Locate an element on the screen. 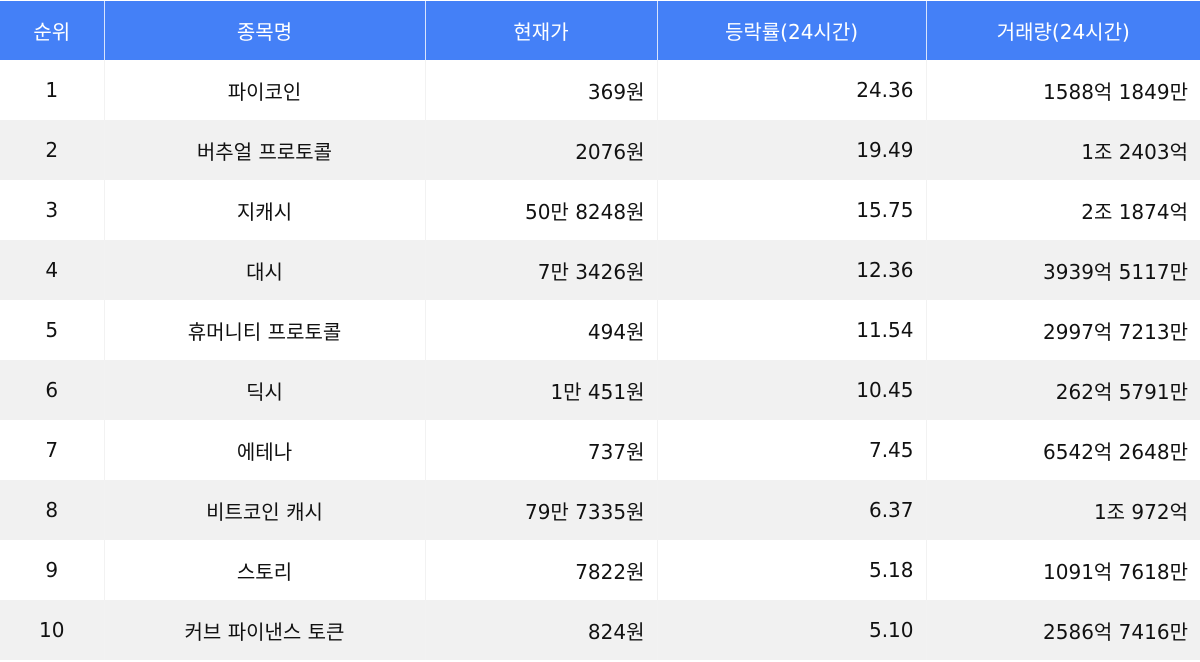 The height and width of the screenshot is (662, 1200). cell-rank: 2 is located at coordinates (52, 150).